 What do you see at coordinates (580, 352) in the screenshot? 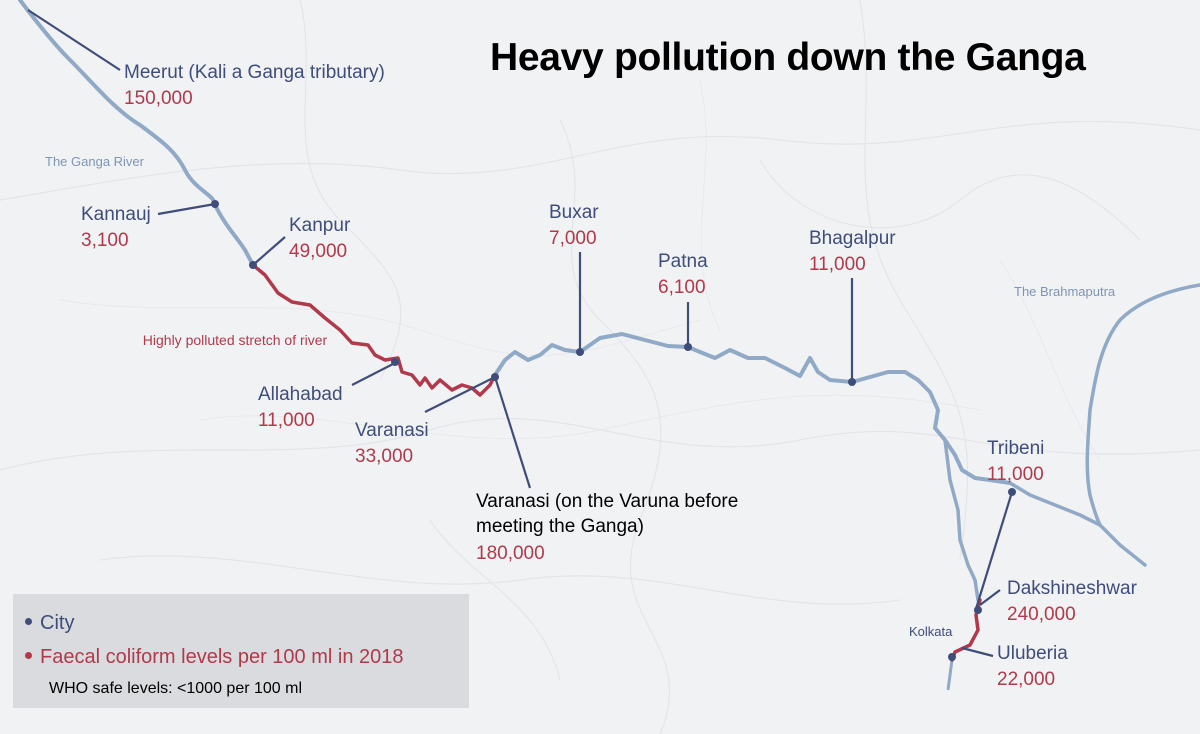
I see `city-dot-buxar` at bounding box center [580, 352].